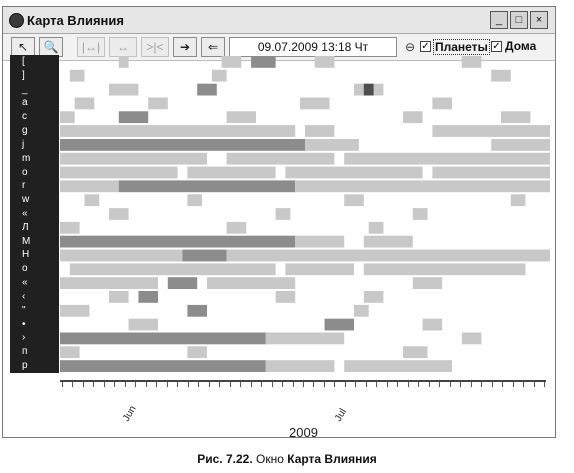  Describe the element at coordinates (410, 47) in the screenshot. I see `clock-icon: ⊖` at that location.